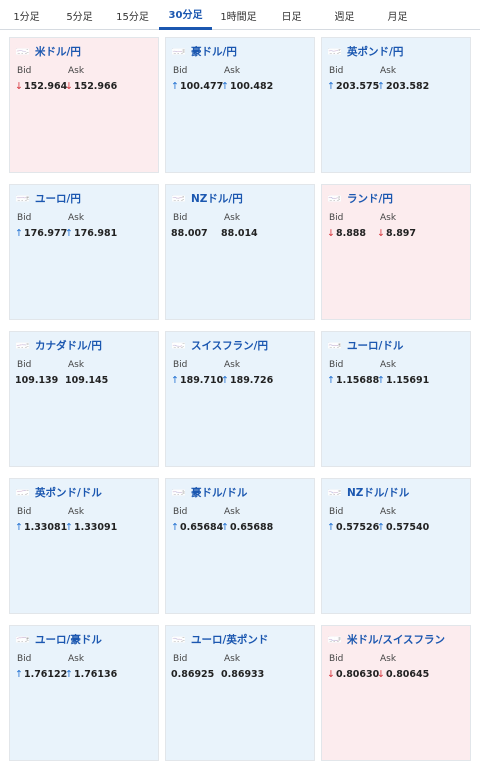 Image resolution: width=480 pixels, height=770 pixels. What do you see at coordinates (45, 86) in the screenshot?
I see `bid-price: 152.964` at bounding box center [45, 86].